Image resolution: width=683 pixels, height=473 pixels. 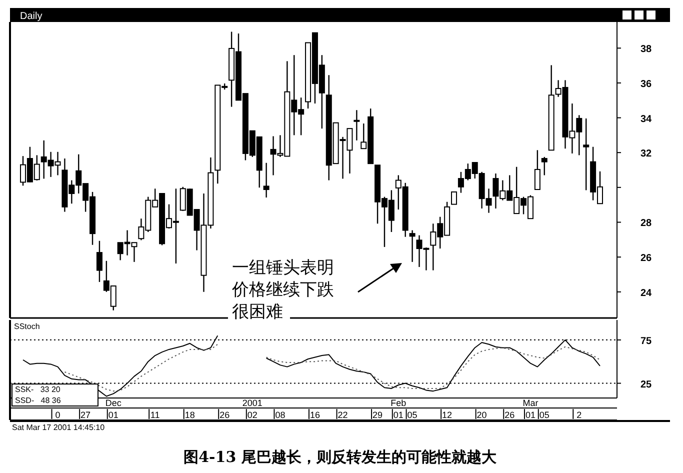 What do you see at coordinates (113, 403) in the screenshot?
I see `text: Dec` at bounding box center [113, 403].